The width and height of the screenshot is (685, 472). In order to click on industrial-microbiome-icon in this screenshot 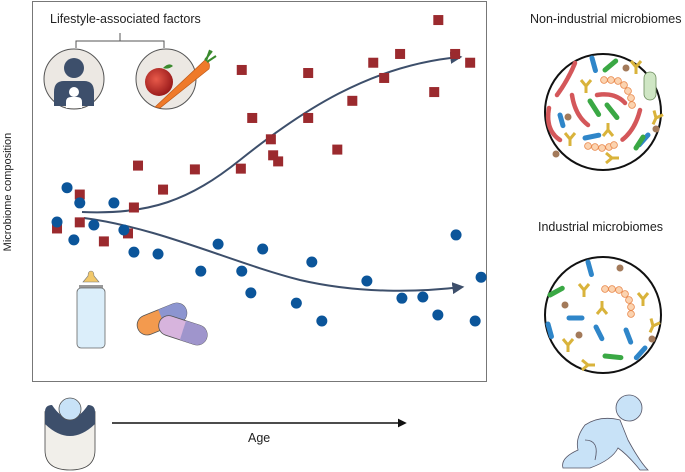, I will do `click(603, 315)`.